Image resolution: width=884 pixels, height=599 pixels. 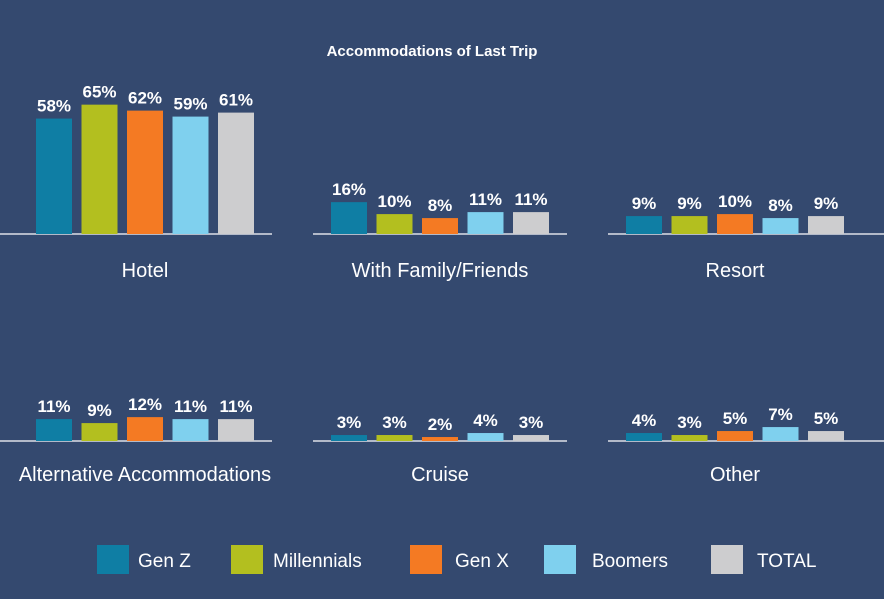 I want to click on data-label-other-total: 5%, so click(x=826, y=418).